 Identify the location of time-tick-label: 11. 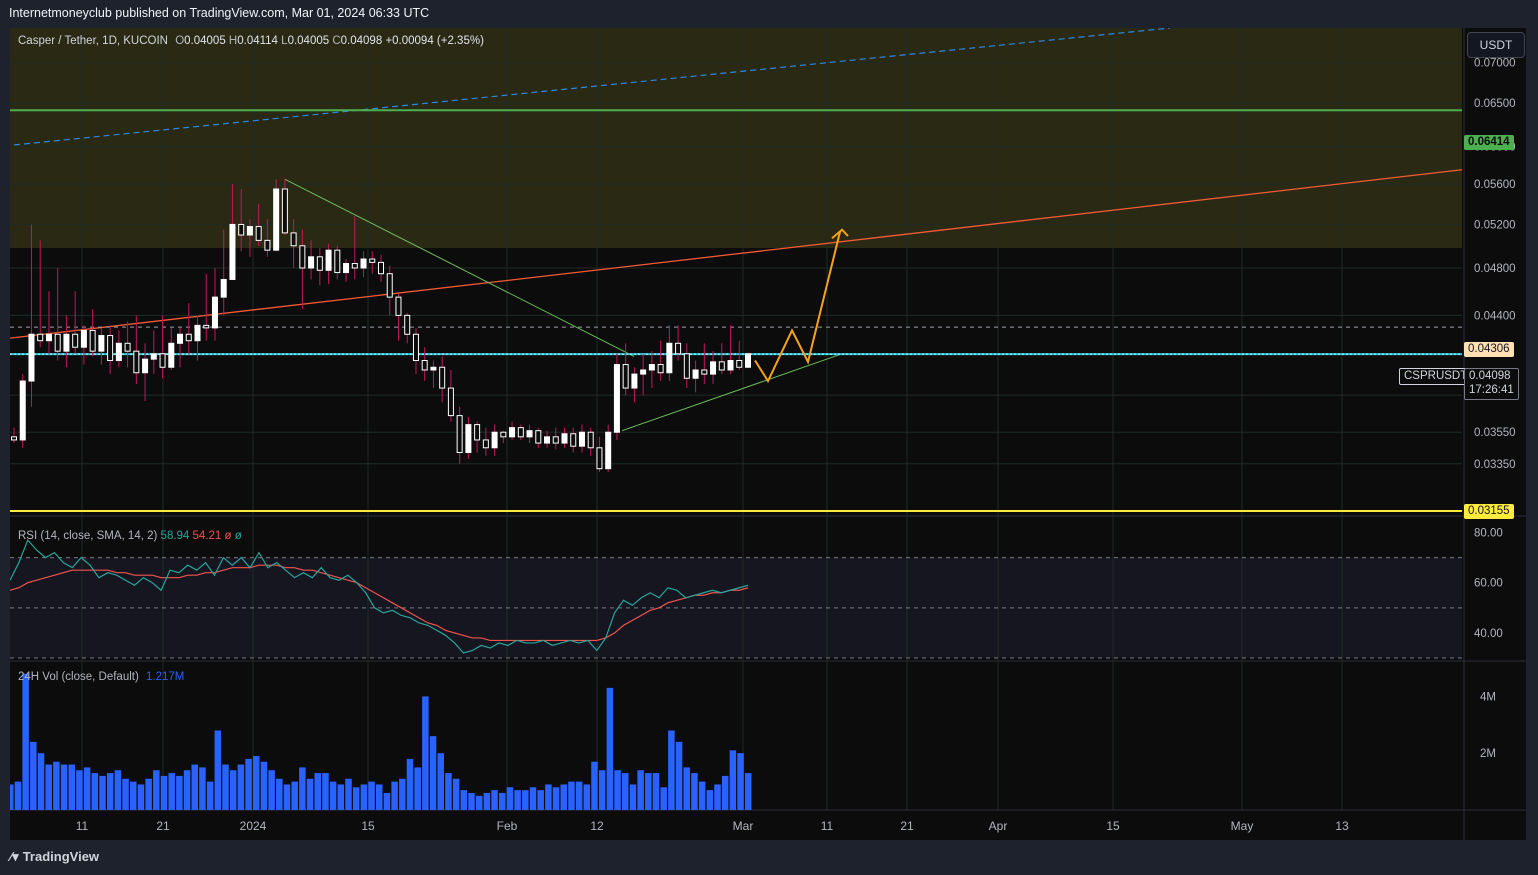
(827, 826).